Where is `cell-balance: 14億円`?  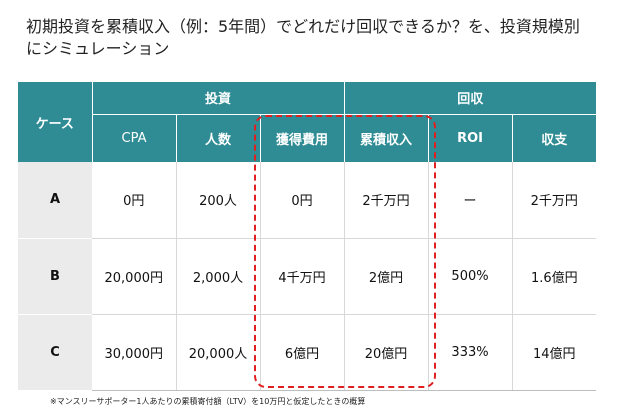
cell-balance: 14億円 is located at coordinates (554, 352).